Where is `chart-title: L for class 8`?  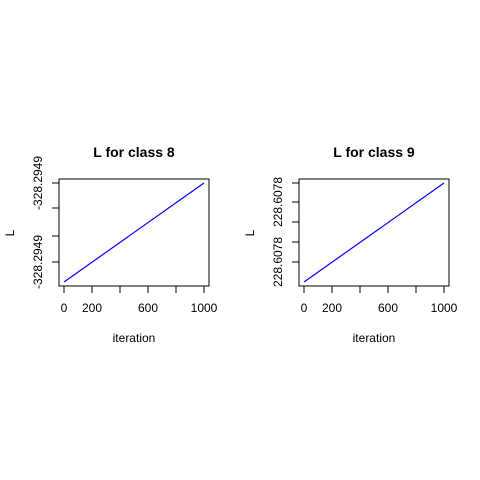 chart-title: L for class 8 is located at coordinates (134, 152).